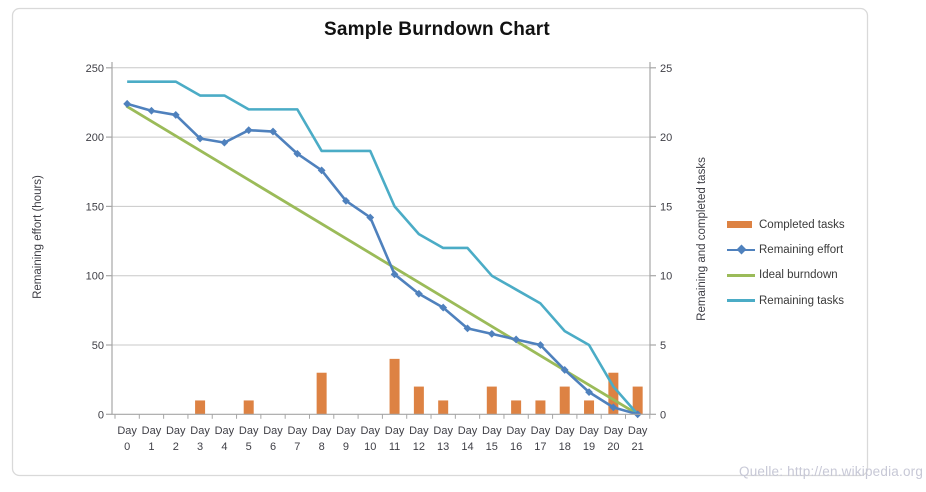 This screenshot has height=492, width=926. Describe the element at coordinates (666, 207) in the screenshot. I see `right-axis-tick-label: 15` at that location.